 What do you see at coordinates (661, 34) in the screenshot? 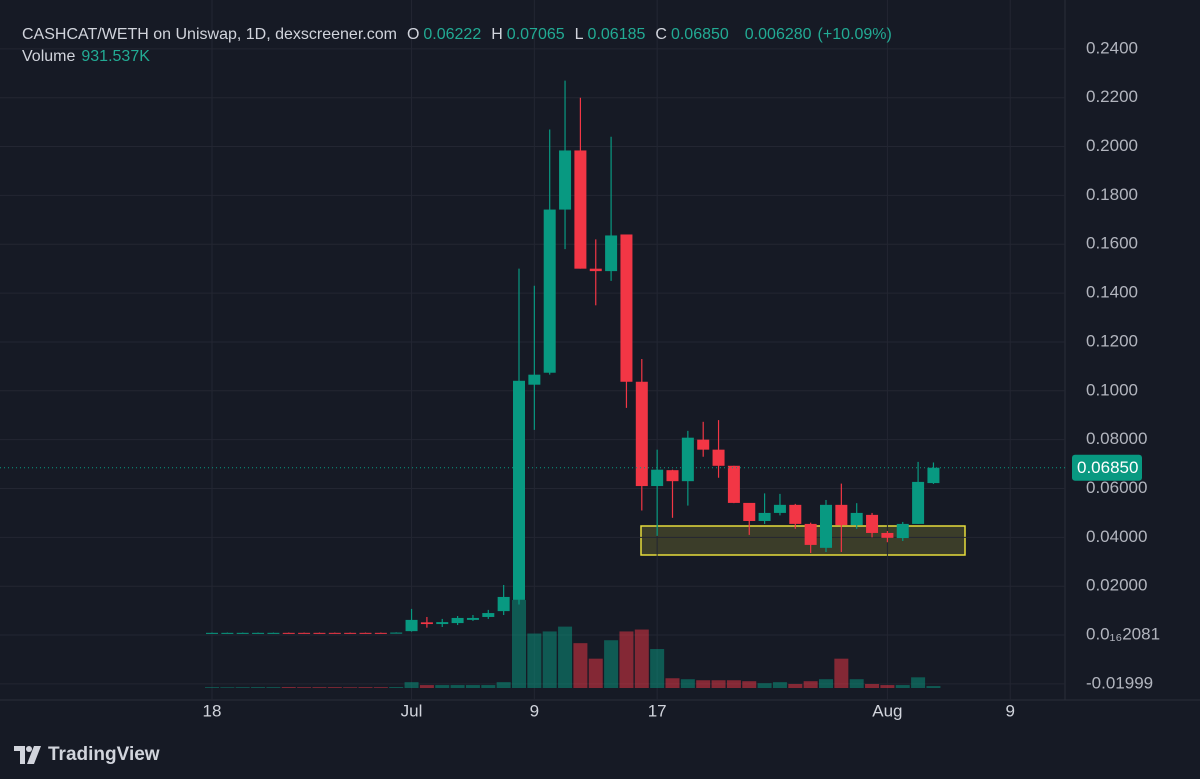
I see `ohlc-key: C` at bounding box center [661, 34].